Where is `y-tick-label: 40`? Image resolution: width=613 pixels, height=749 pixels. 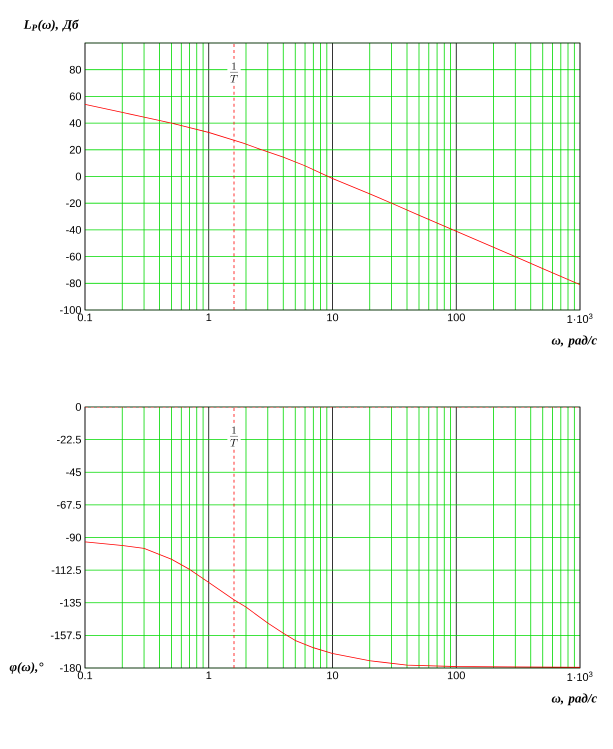
y-tick-label: 40 is located at coordinates (76, 123).